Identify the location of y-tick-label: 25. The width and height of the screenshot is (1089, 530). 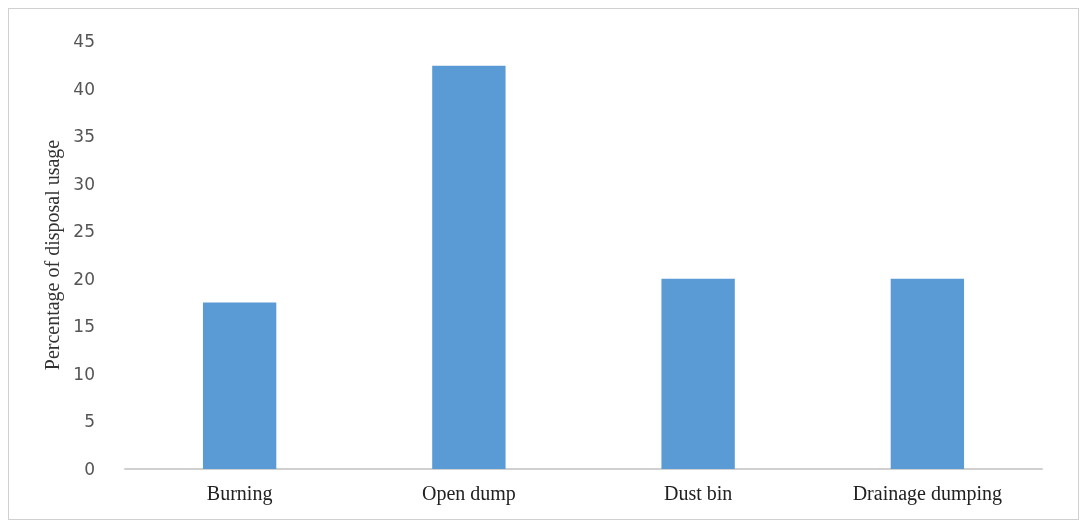
(84, 231).